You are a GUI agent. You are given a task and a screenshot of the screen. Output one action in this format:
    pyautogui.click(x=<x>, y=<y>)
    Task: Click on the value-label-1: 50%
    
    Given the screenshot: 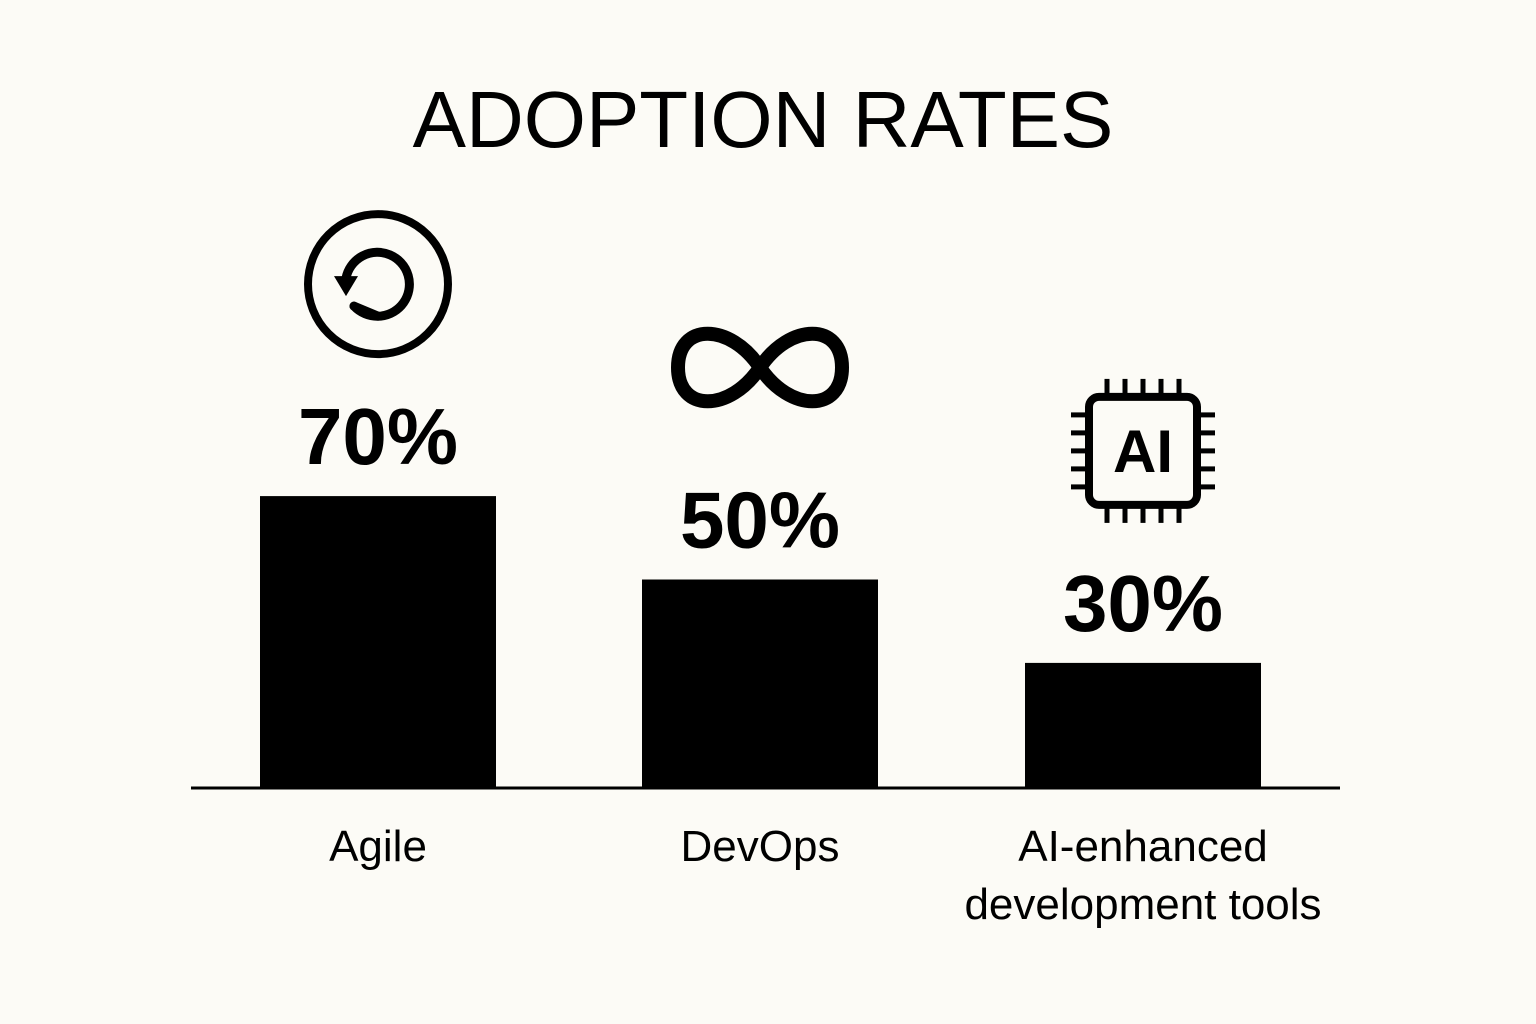 What is the action you would take?
    pyautogui.click(x=760, y=520)
    